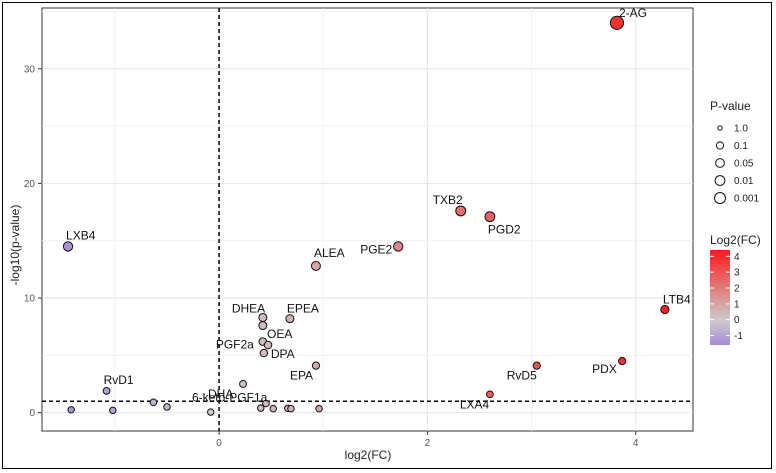  What do you see at coordinates (368, 455) in the screenshot?
I see `x-axis-title: log2(FC)` at bounding box center [368, 455].